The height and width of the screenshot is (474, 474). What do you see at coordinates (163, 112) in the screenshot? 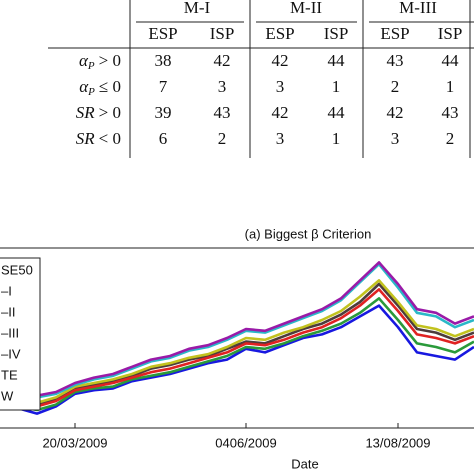
I see `cell: 39` at bounding box center [163, 112].